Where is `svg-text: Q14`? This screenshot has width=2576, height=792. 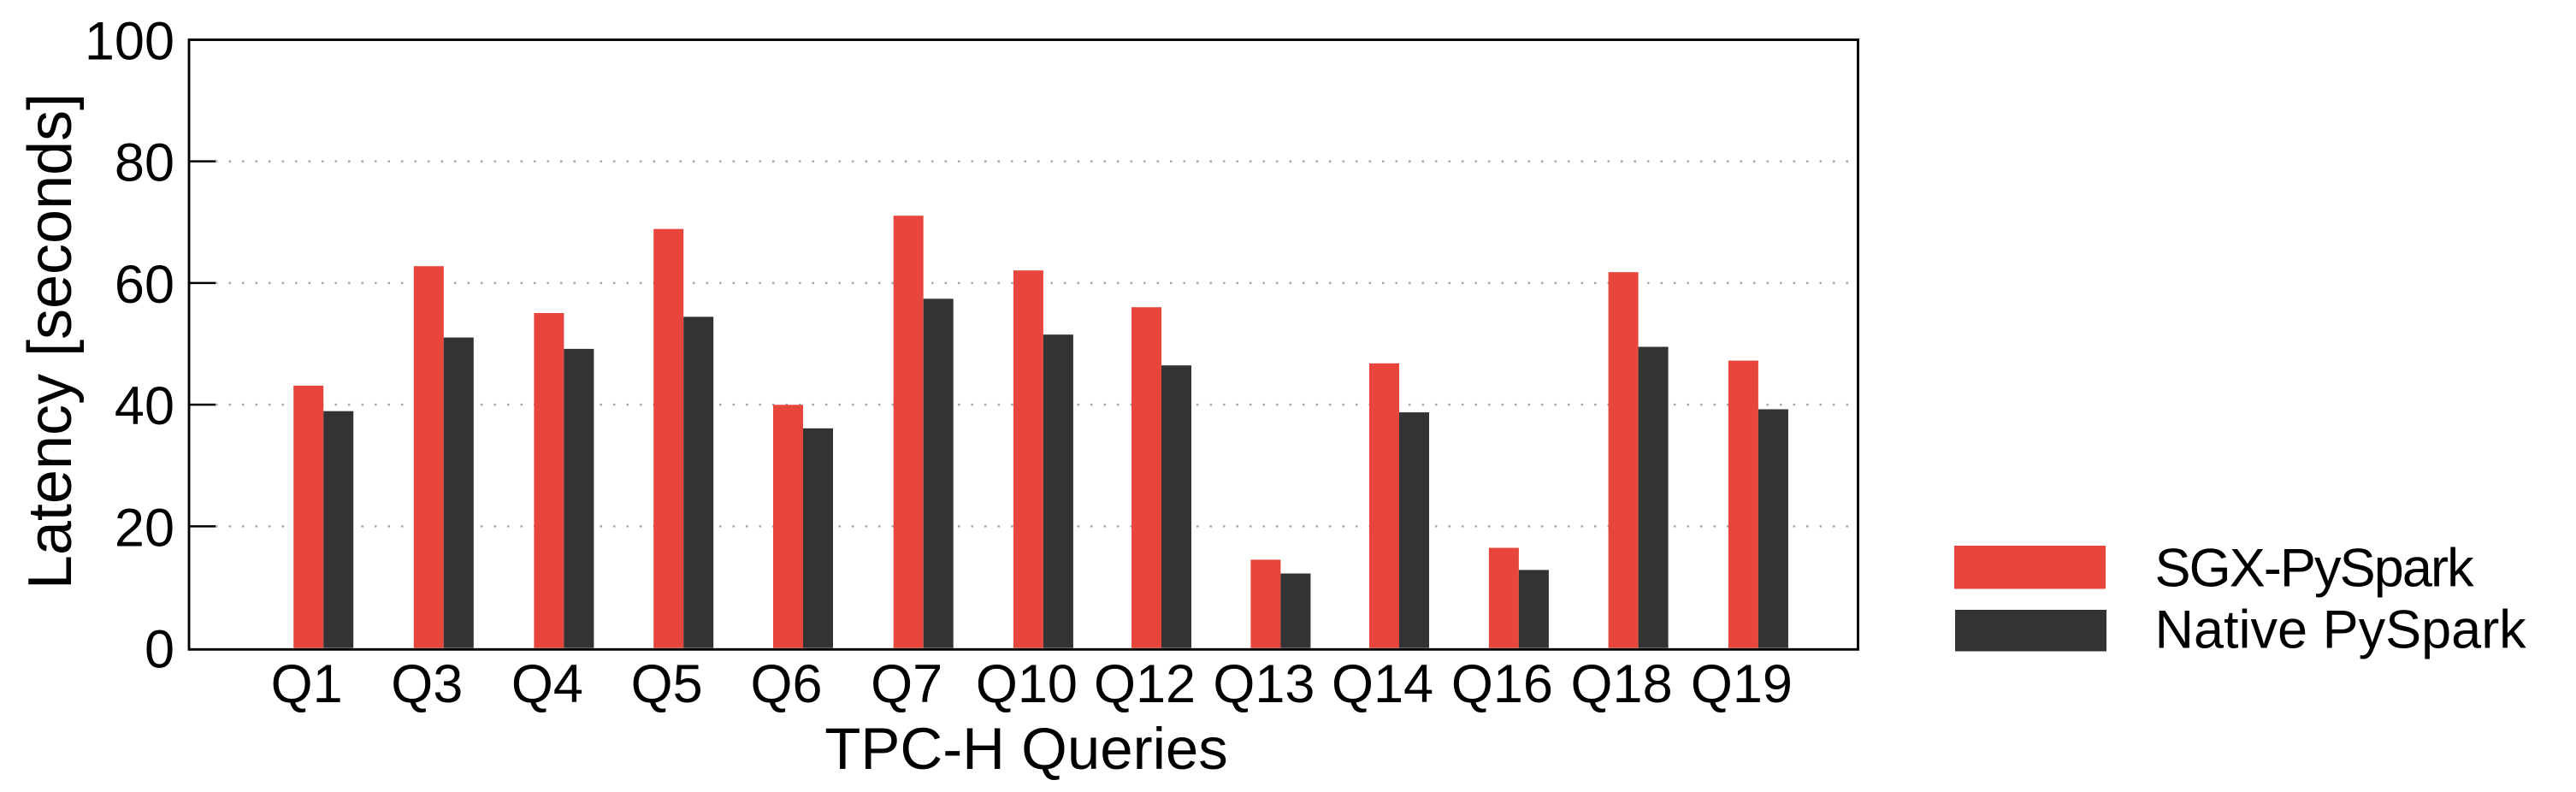 svg-text: Q14 is located at coordinates (1382, 684).